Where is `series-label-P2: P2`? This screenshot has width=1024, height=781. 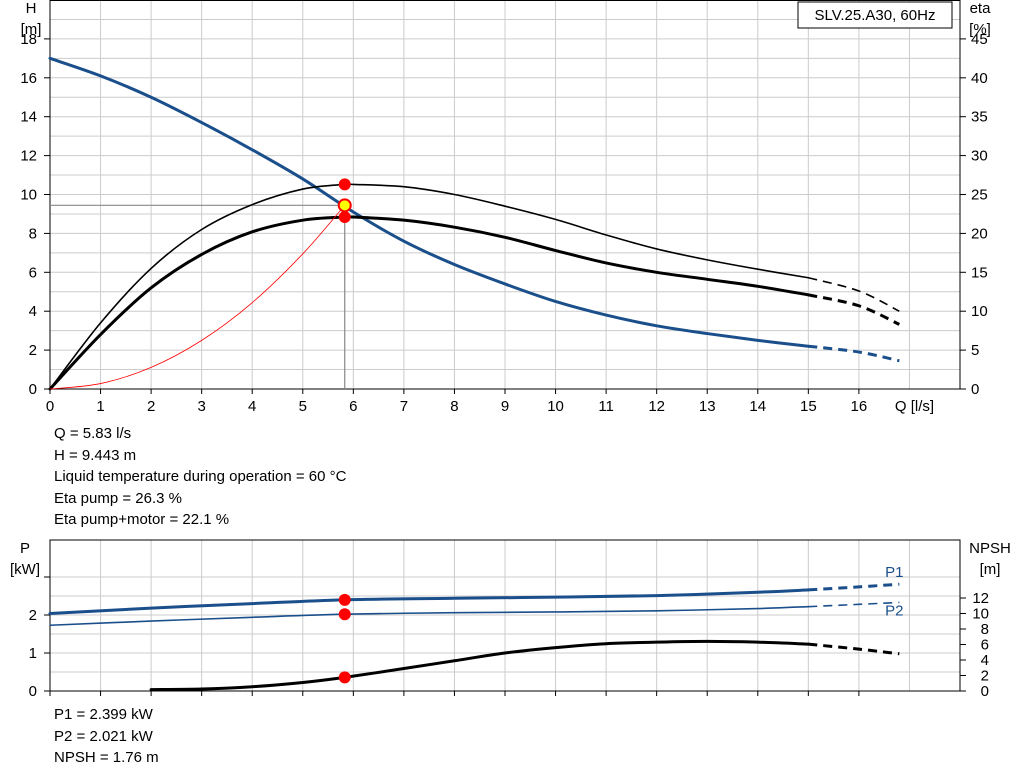
series-label-P2: P2 is located at coordinates (894, 610).